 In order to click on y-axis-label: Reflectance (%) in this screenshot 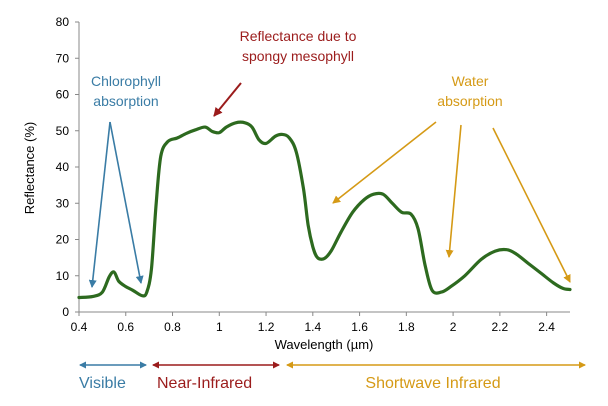, I will do `click(29, 168)`.